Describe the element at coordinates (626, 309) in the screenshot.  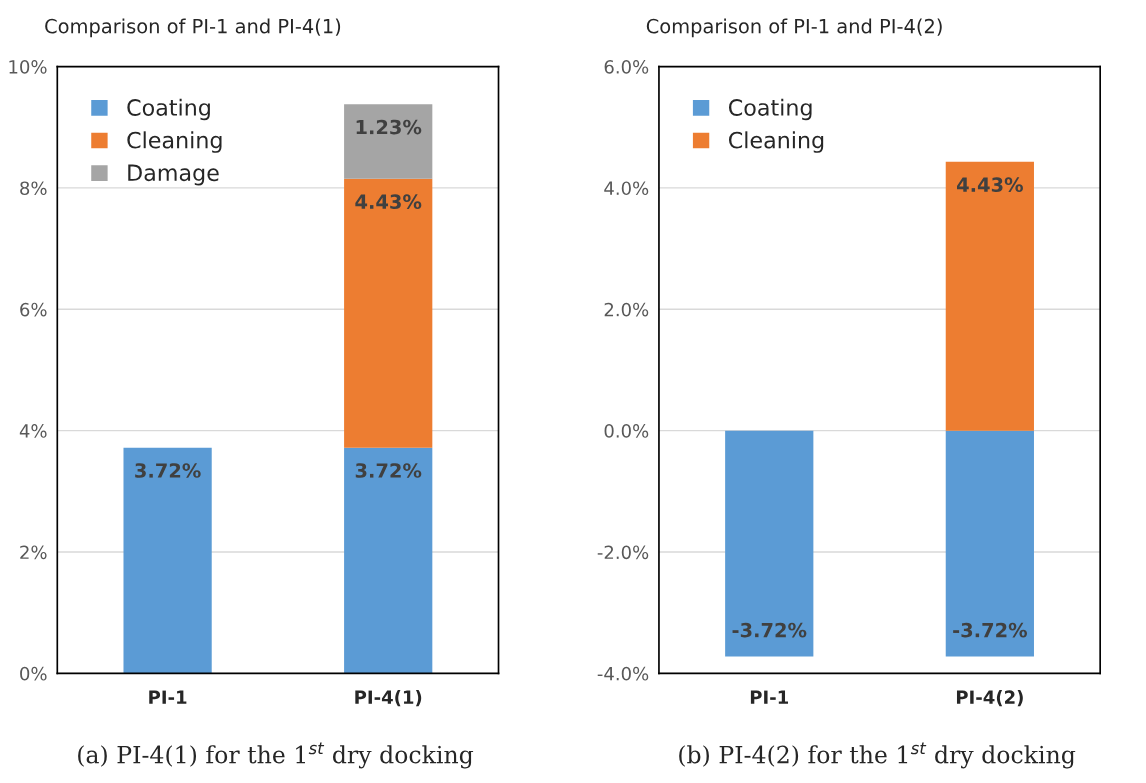
I see `y-tick-label: 2.0%` at that location.